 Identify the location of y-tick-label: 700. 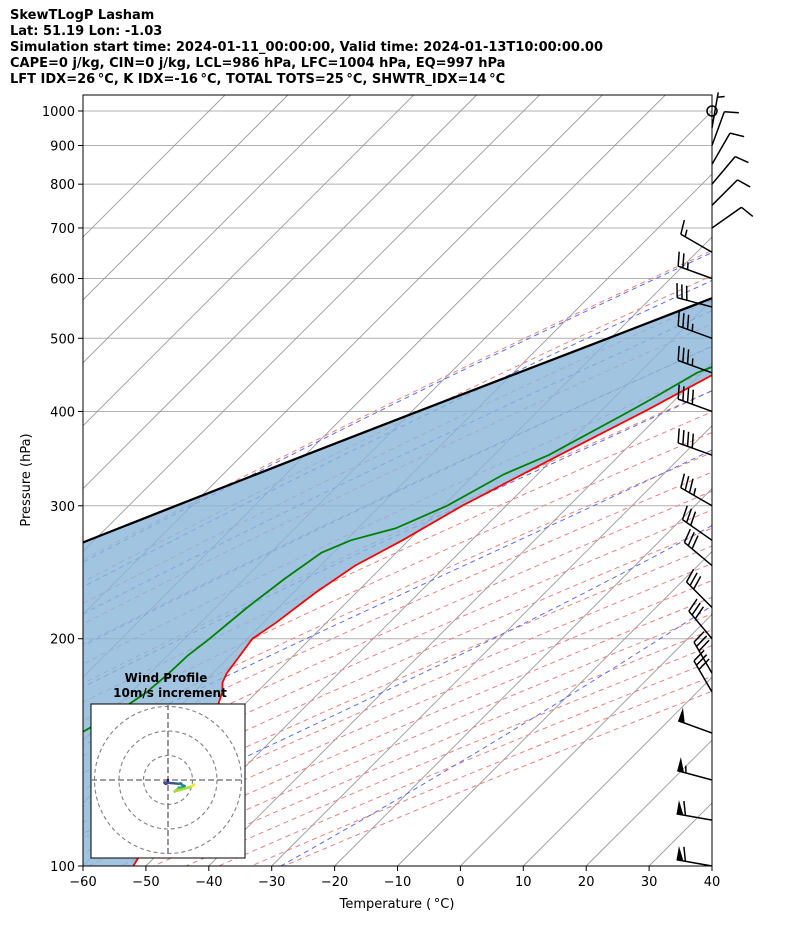
(62, 229).